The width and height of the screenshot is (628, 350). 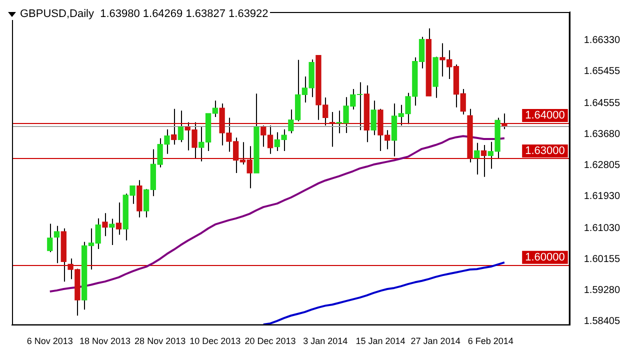 What do you see at coordinates (435, 341) in the screenshot?
I see `x-tick-label: 27 Jan 2014` at bounding box center [435, 341].